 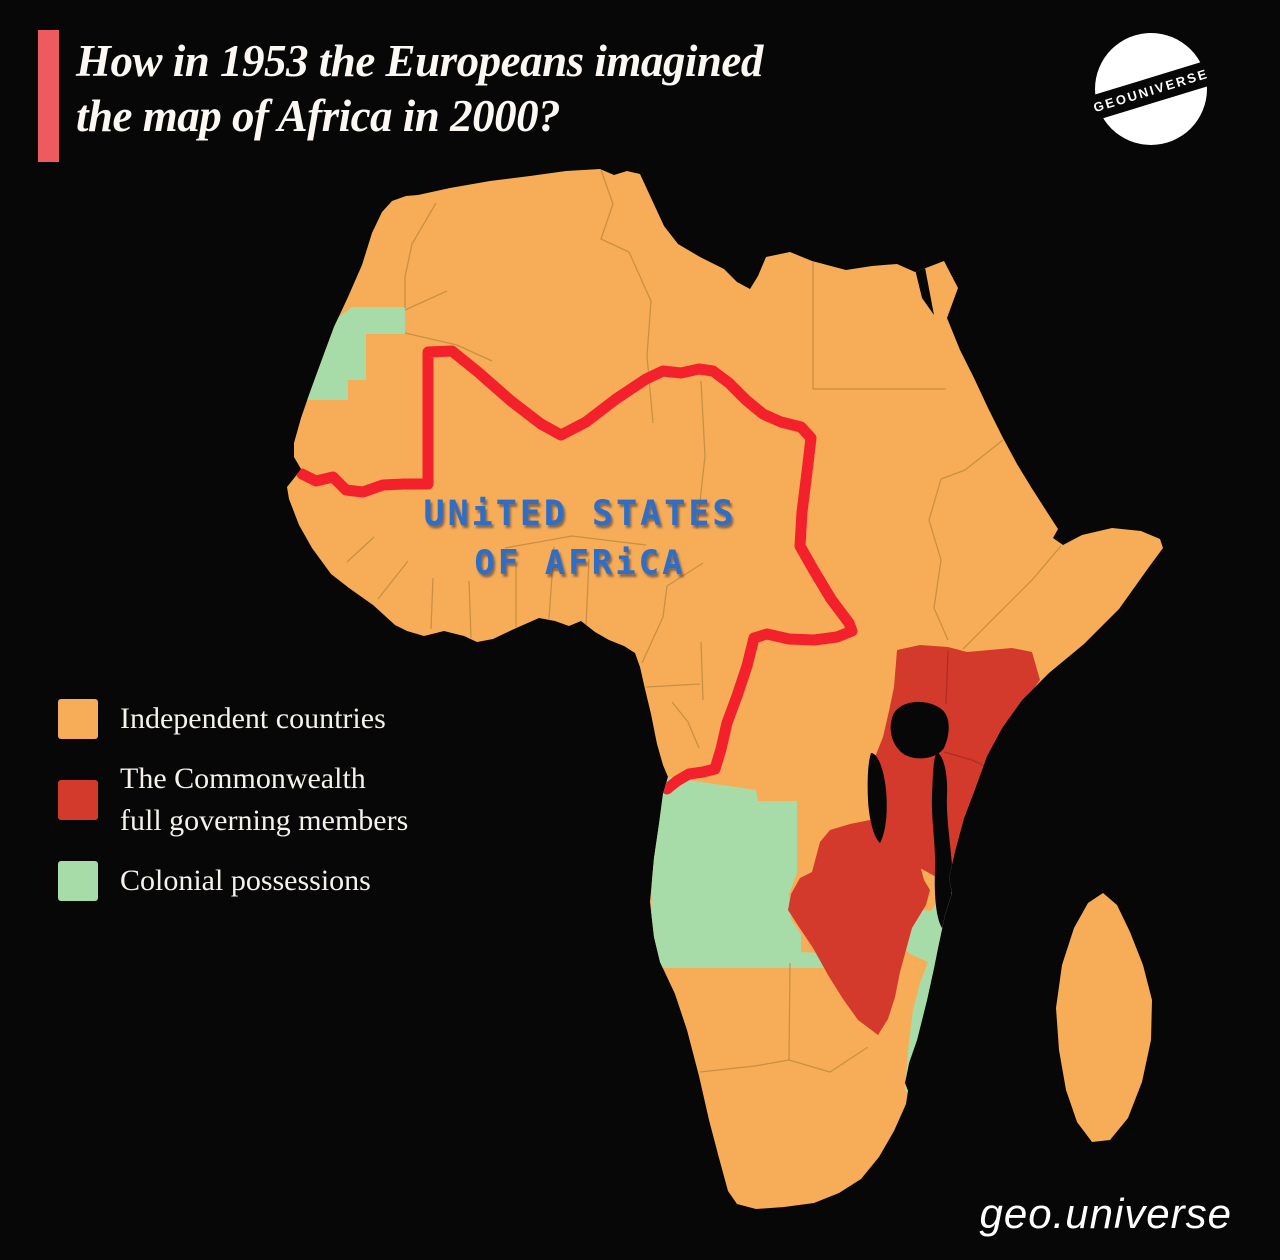 I want to click on lake-malawi, so click(x=942, y=840).